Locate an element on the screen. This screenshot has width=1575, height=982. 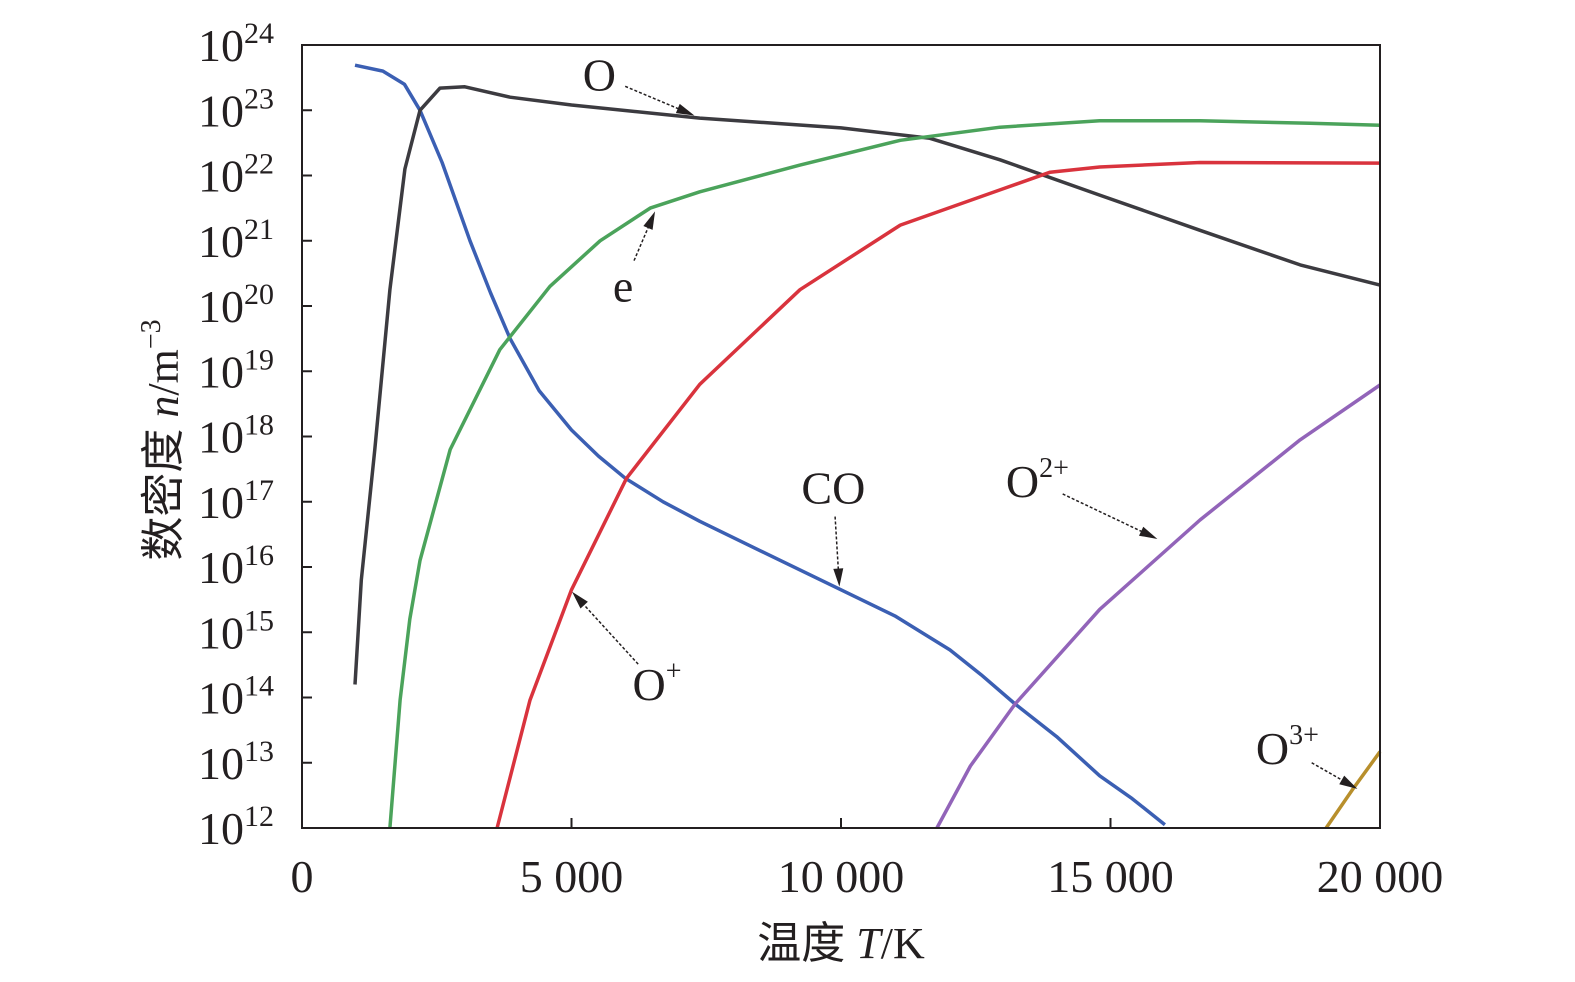
y-axis-label: 数密度 n/m−3 is located at coordinates (162, 439).